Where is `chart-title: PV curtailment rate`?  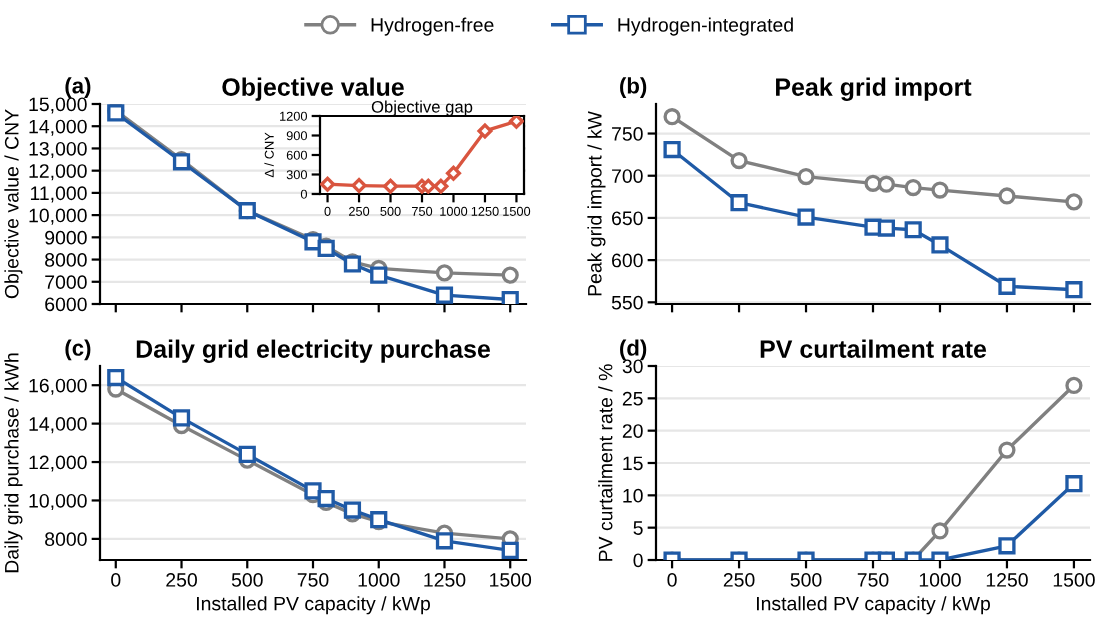 chart-title: PV curtailment rate is located at coordinates (873, 348).